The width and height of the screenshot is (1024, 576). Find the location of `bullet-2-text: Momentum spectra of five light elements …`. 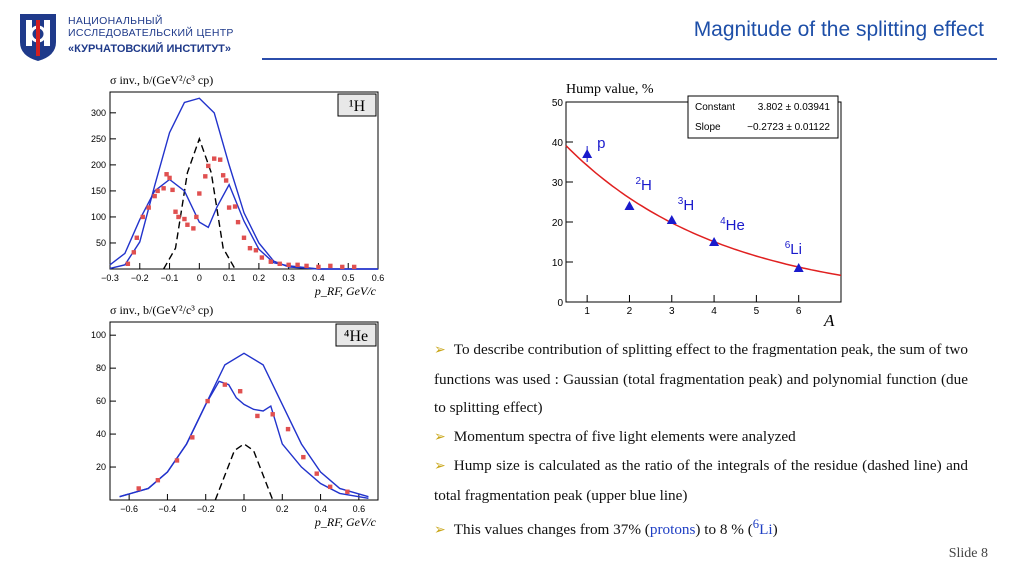

bullet-2-text: Momentum spectra of five light elements … is located at coordinates (624, 436).